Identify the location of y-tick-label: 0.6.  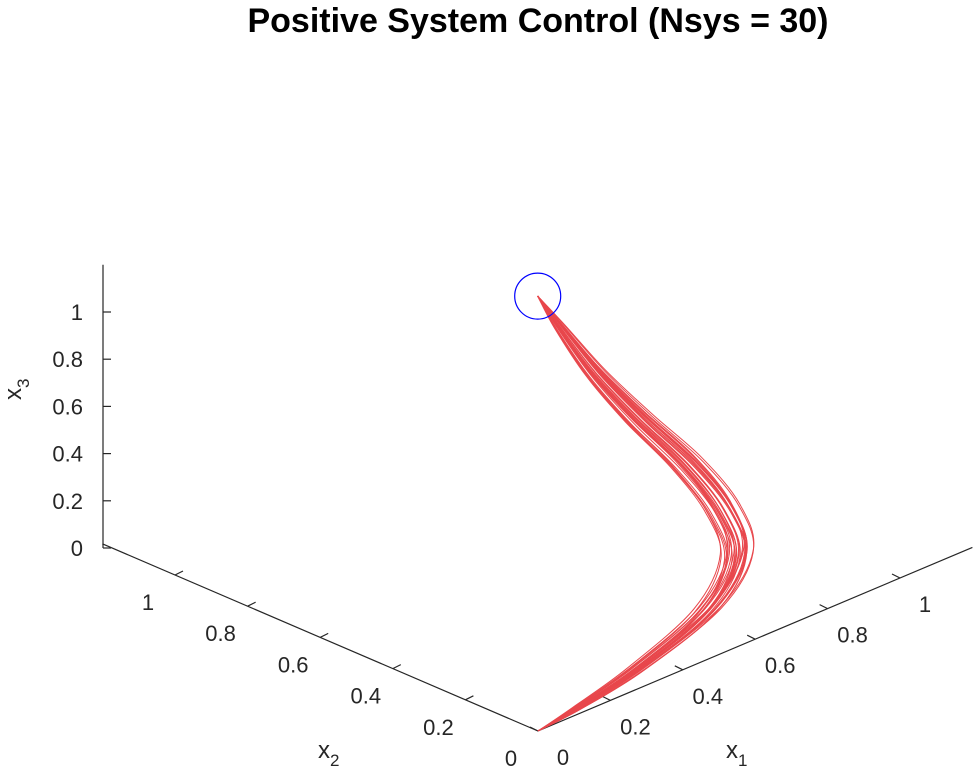
(293, 664).